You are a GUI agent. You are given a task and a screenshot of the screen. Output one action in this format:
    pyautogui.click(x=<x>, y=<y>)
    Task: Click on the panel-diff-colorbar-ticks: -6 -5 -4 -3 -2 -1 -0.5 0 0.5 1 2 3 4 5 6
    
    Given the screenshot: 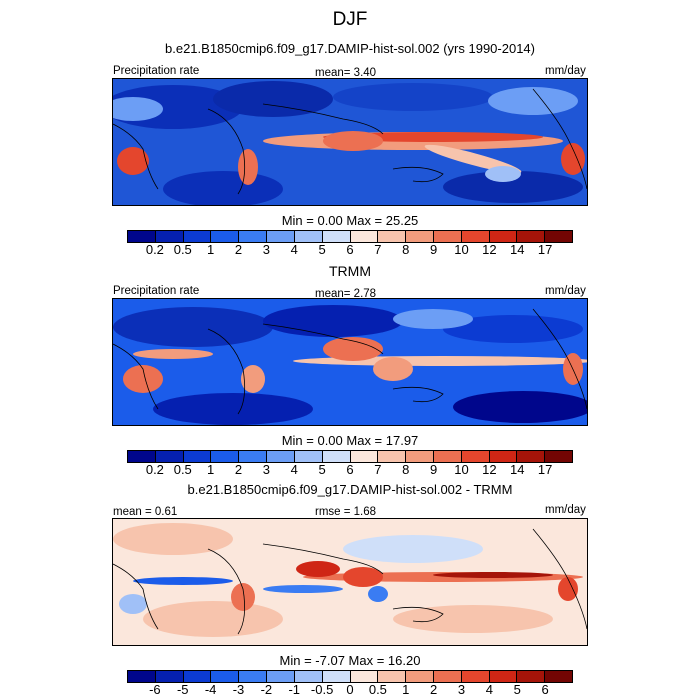 What is the action you would take?
    pyautogui.click(x=350, y=690)
    